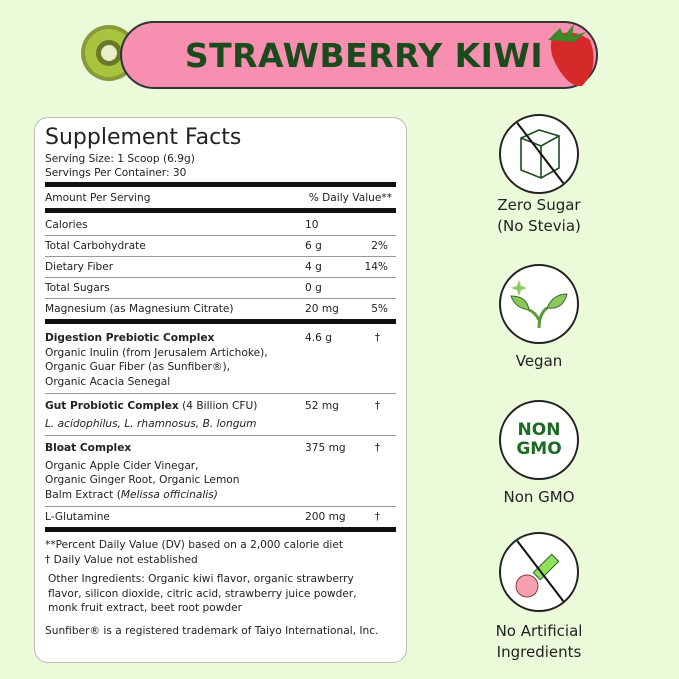 This screenshot has height=679, width=679. Describe the element at coordinates (108, 381) in the screenshot. I see `blend-ingredient: Organic Acacia Senegal` at that location.